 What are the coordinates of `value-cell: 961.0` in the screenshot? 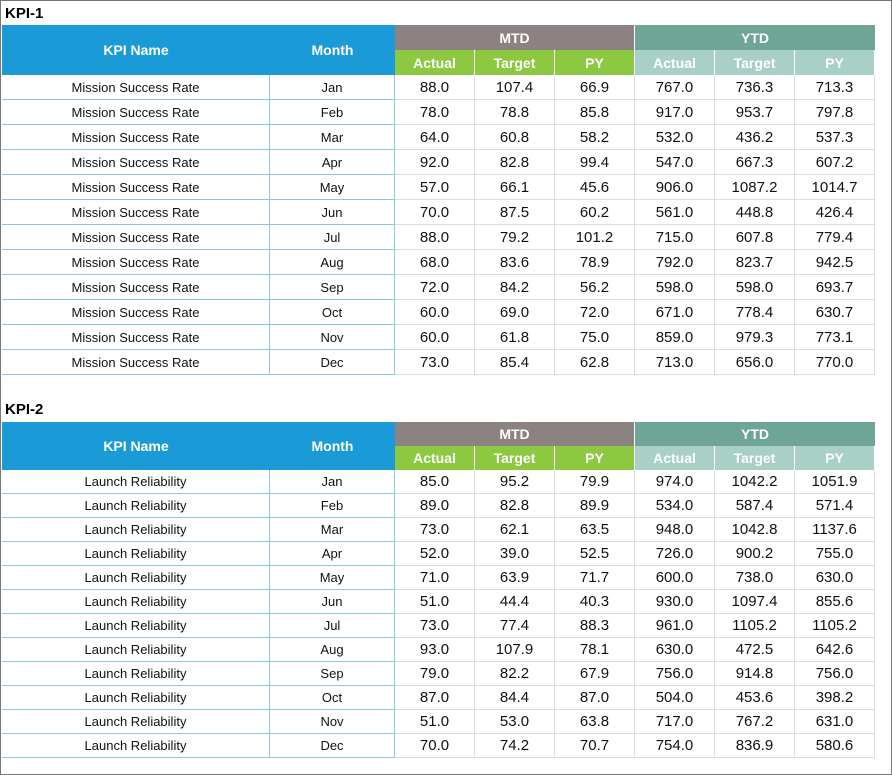 It's located at (675, 626).